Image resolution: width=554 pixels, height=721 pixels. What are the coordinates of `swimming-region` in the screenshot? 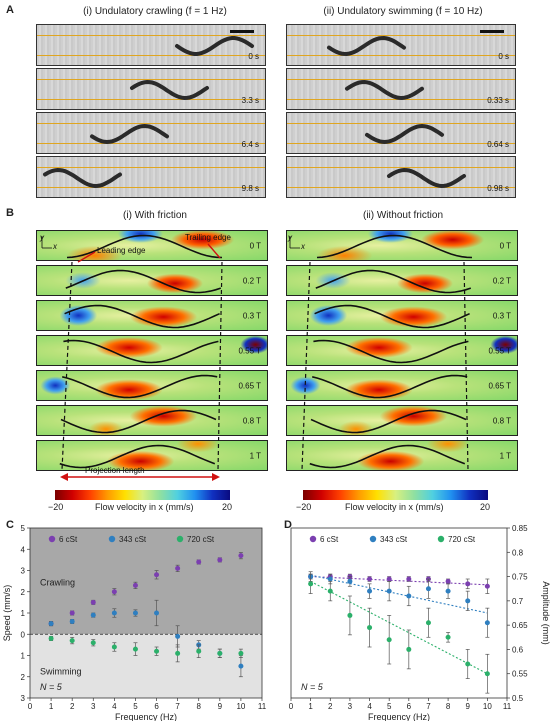 It's located at (146, 666).